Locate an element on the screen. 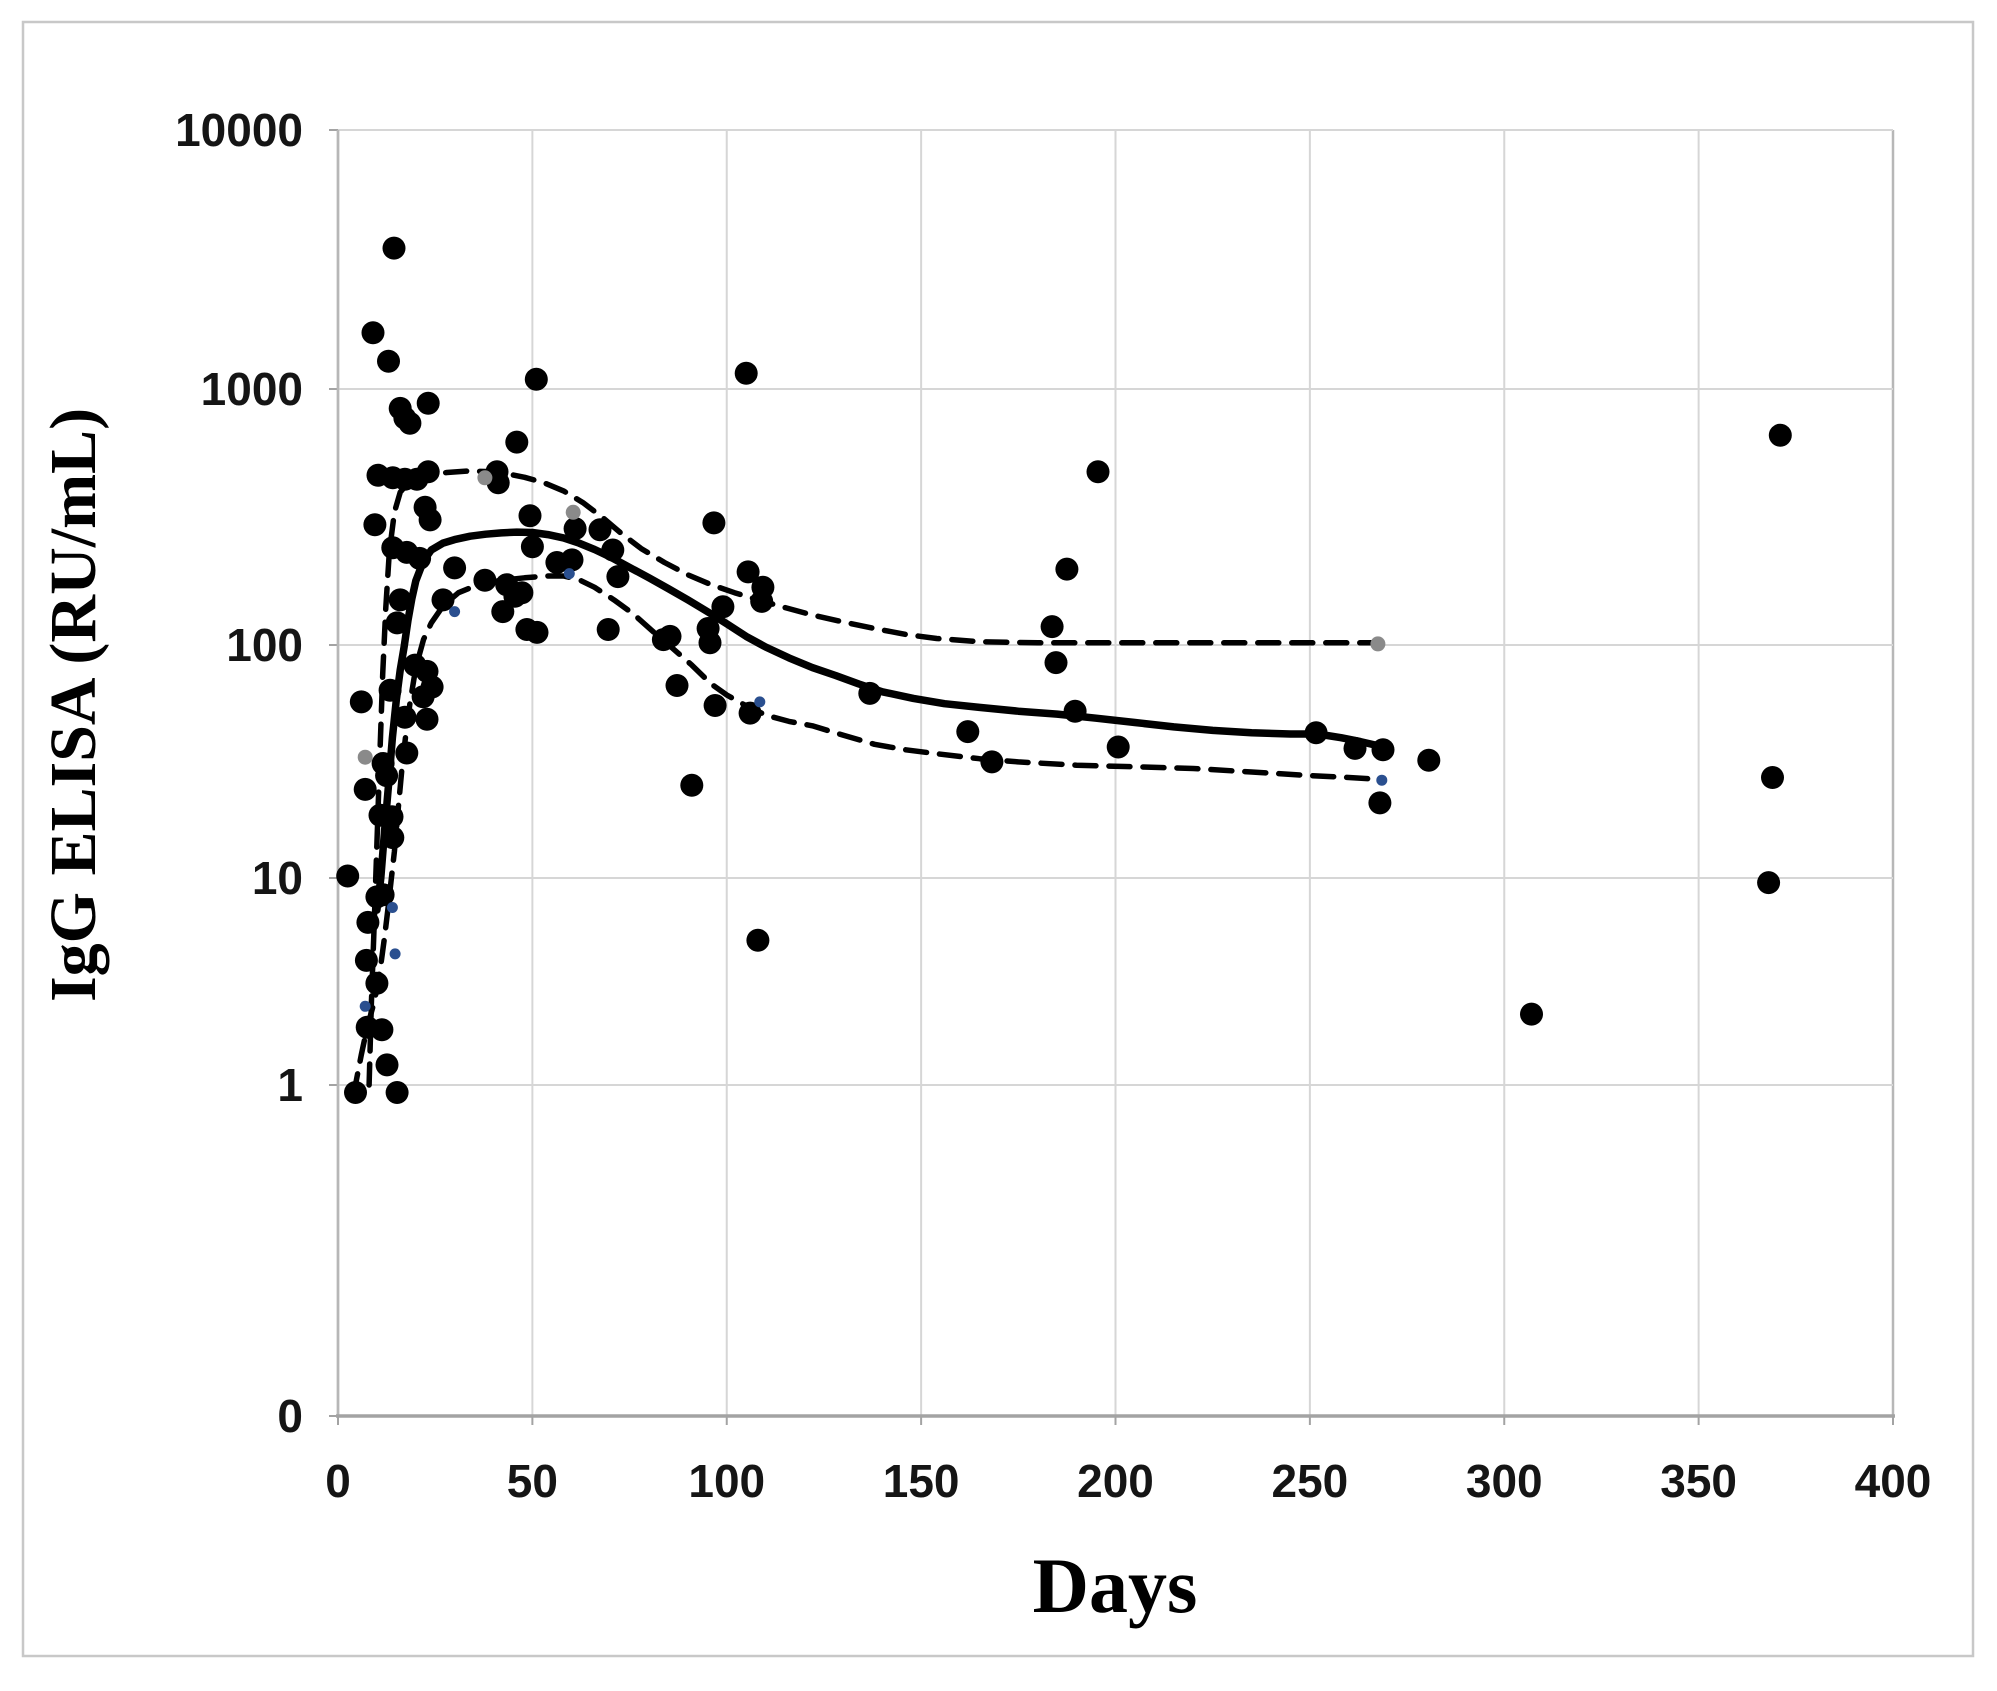 The width and height of the screenshot is (1997, 1691). x-tick-label: 350 is located at coordinates (1698, 1481).